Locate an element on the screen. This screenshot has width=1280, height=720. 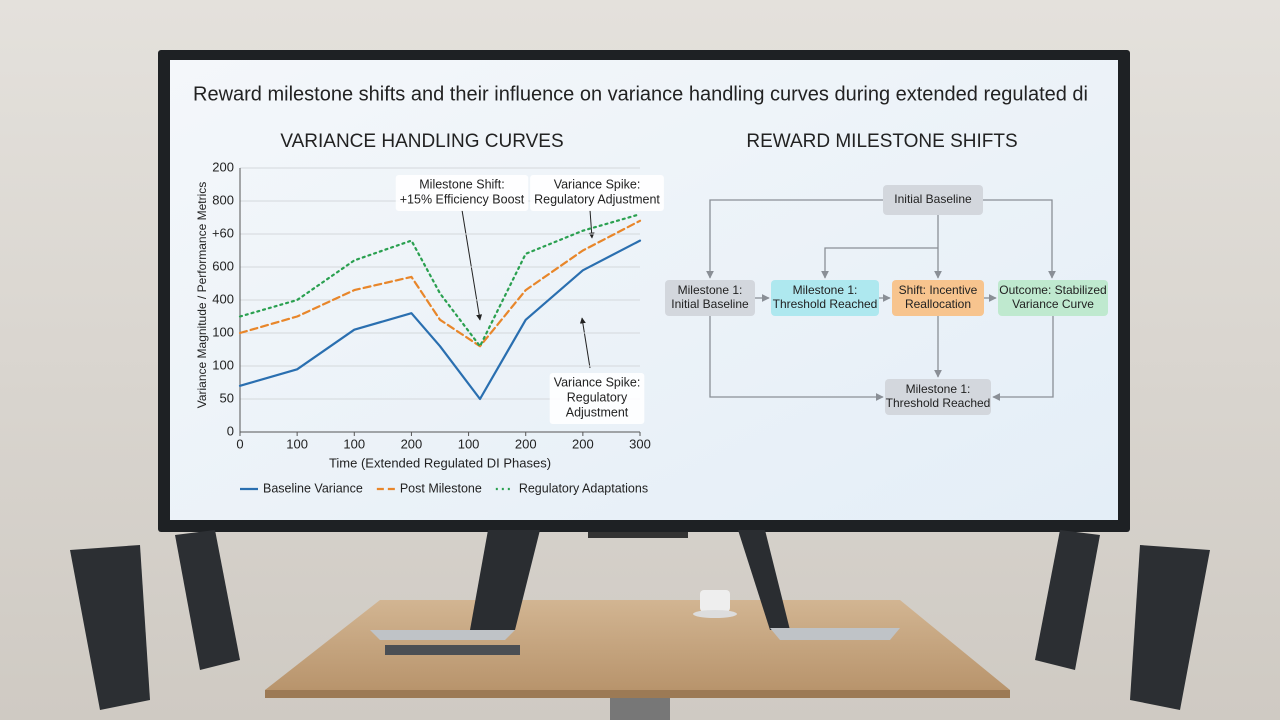
table-edge is located at coordinates (637, 694).